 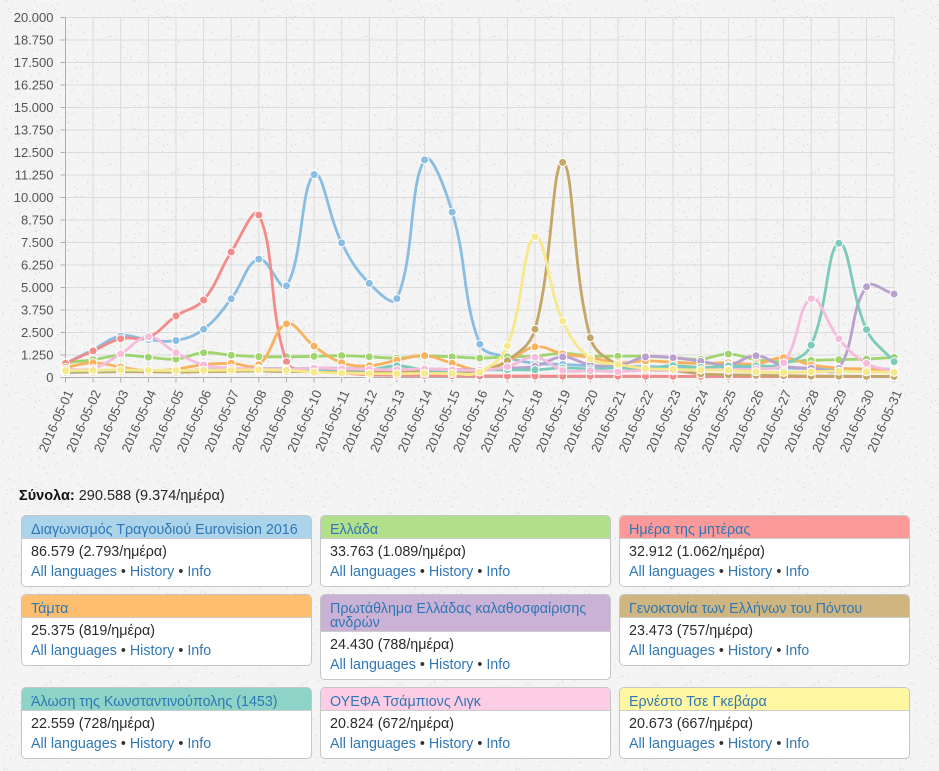 I want to click on svg-text: 17.500, so click(x=34, y=62).